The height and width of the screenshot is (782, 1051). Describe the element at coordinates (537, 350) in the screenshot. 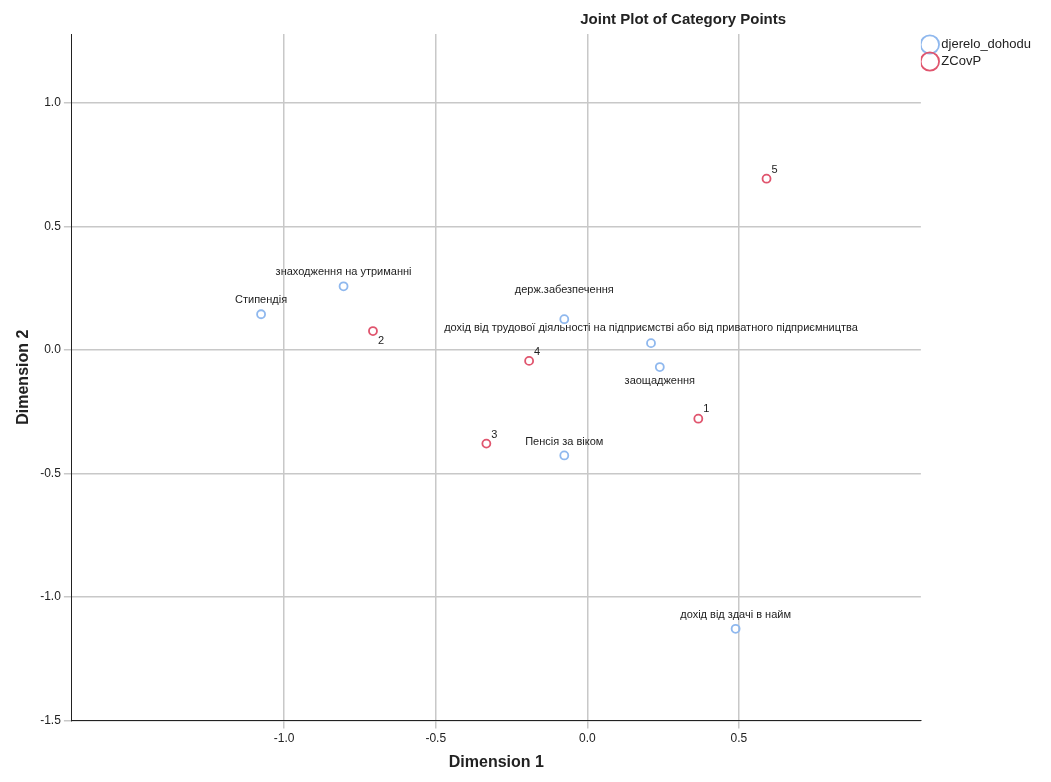

I see `annotation: 4` at that location.